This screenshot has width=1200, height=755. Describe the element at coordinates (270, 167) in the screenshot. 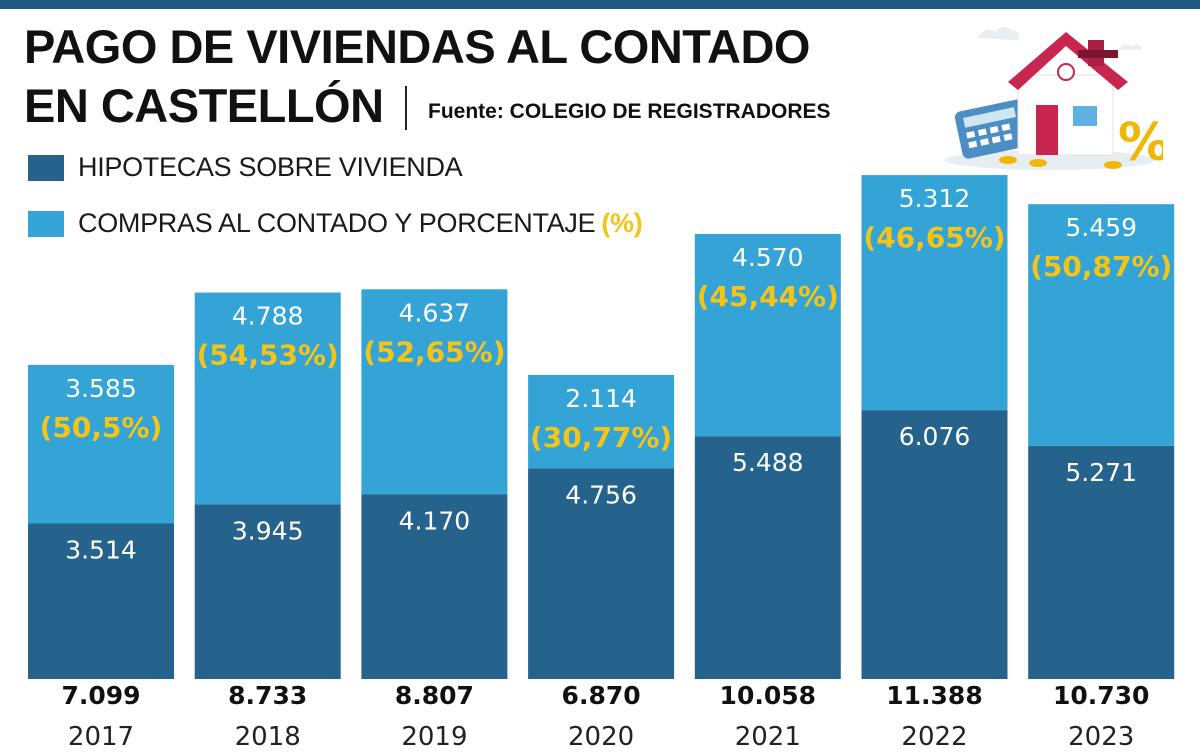

I see `legend-label-hipotecas: HIPOTECAS SOBRE VIVIENDA` at that location.